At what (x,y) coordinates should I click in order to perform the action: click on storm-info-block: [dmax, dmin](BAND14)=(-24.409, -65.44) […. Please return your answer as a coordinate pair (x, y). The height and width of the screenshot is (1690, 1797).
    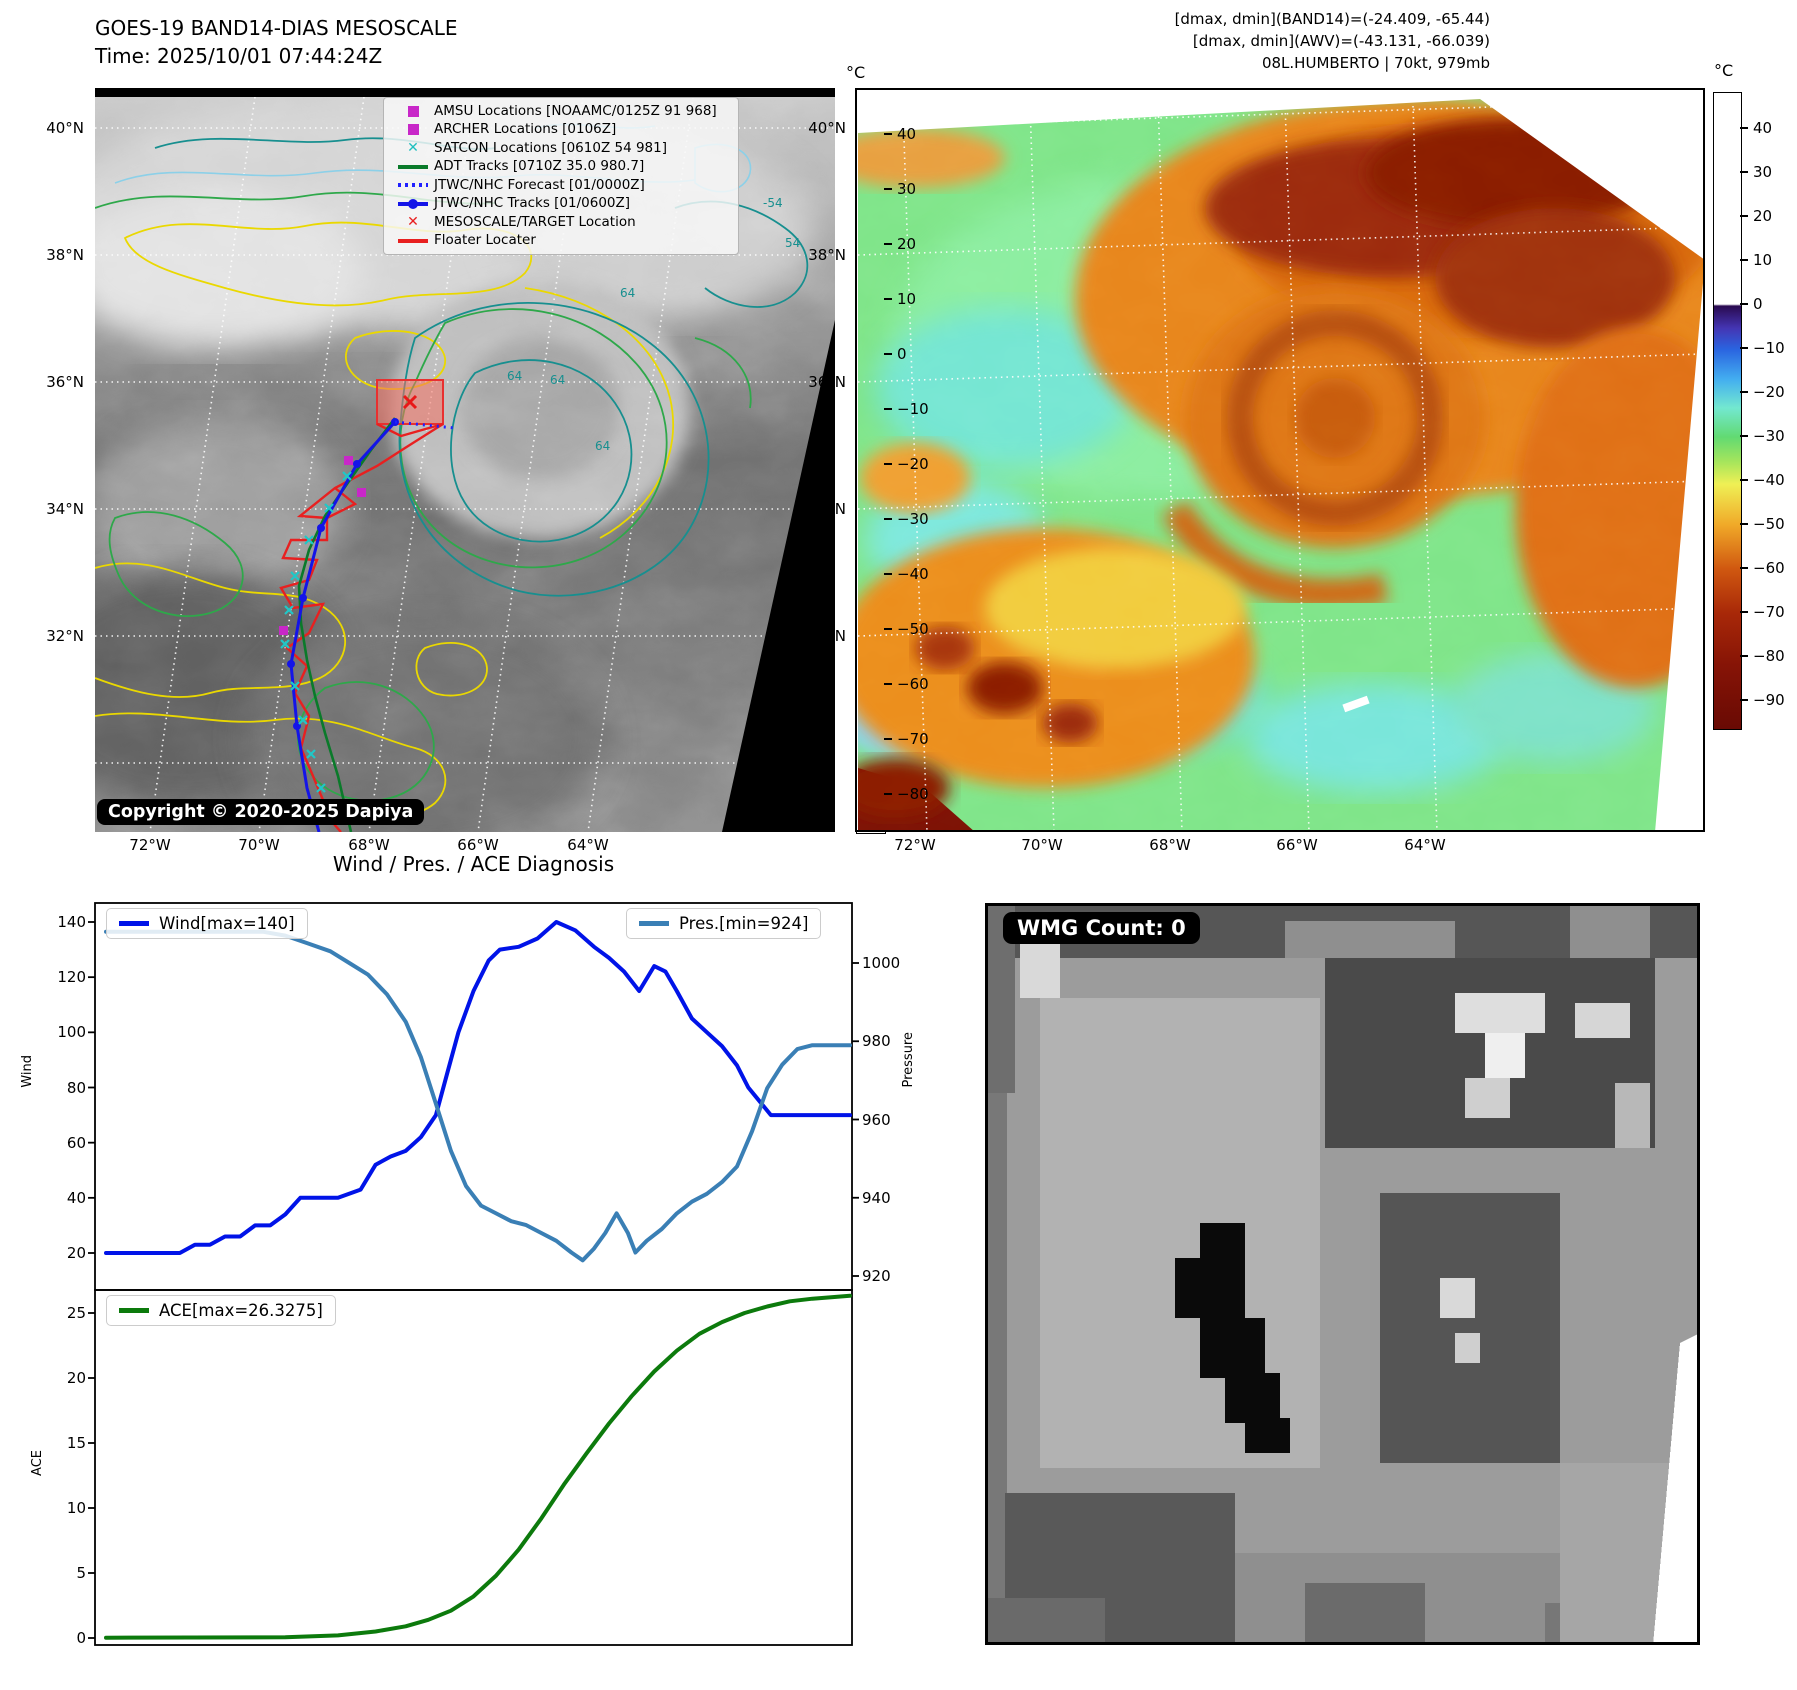
    Looking at the image, I should click on (1270, 41).